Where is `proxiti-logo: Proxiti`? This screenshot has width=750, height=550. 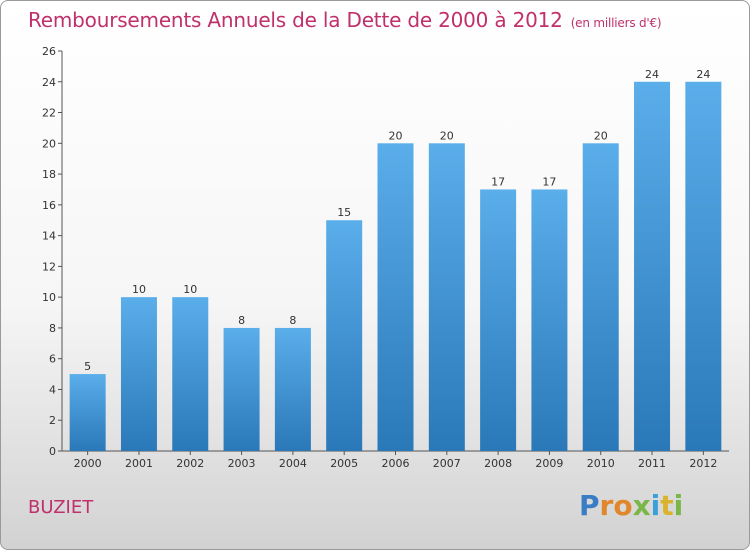 proxiti-logo: Proxiti is located at coordinates (631, 505).